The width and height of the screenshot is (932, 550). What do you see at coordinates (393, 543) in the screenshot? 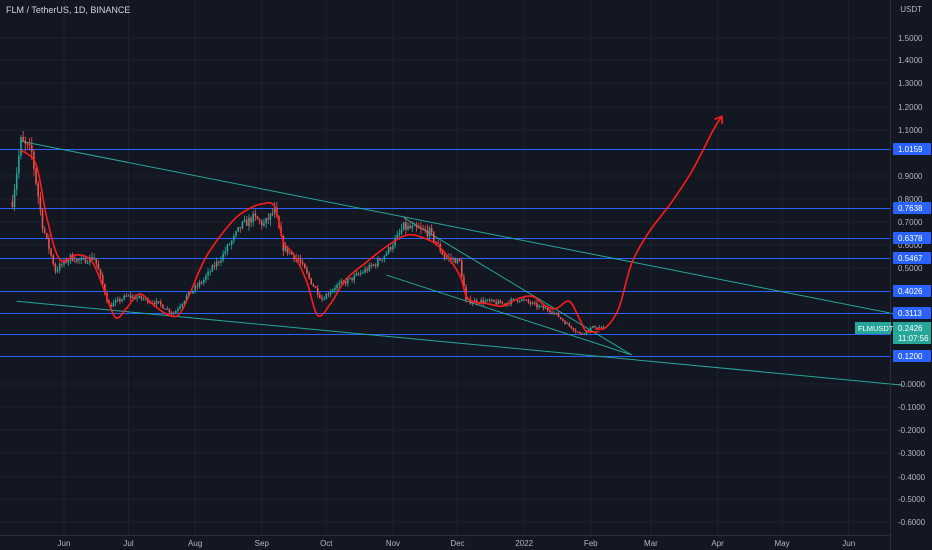
I see `x-tick-label: Nov` at bounding box center [393, 543].